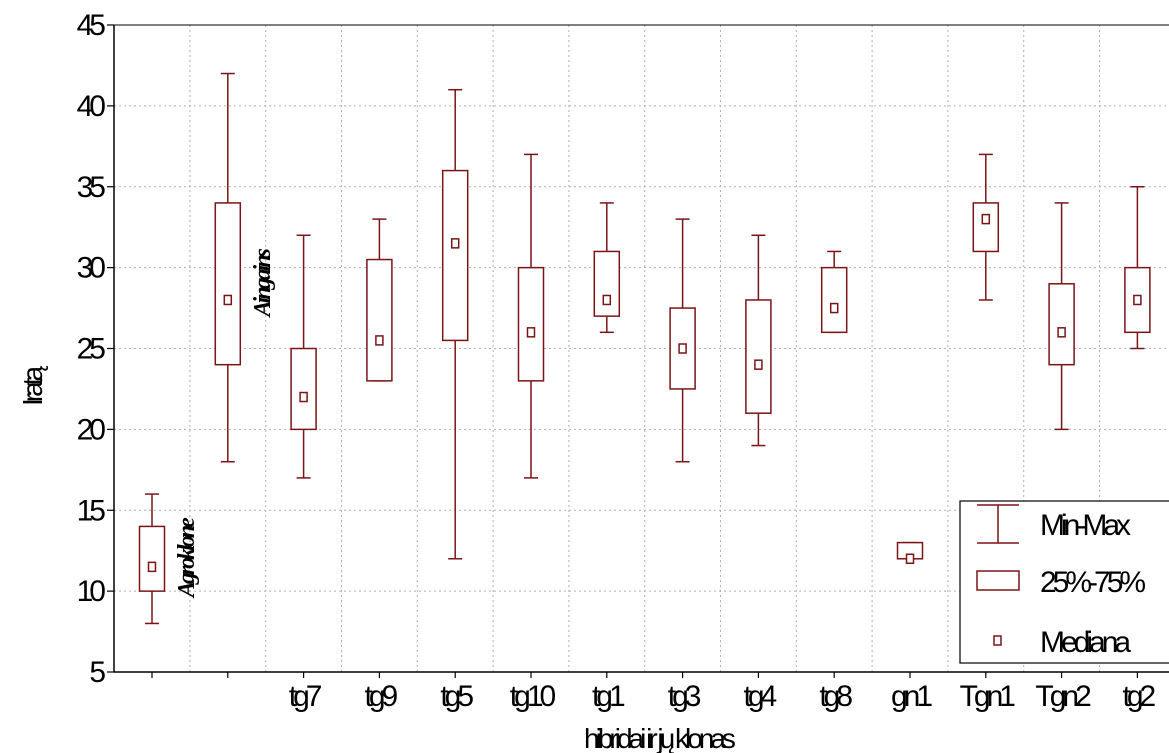  What do you see at coordinates (263, 283) in the screenshot?
I see `annotation-label: Aingains` at bounding box center [263, 283].